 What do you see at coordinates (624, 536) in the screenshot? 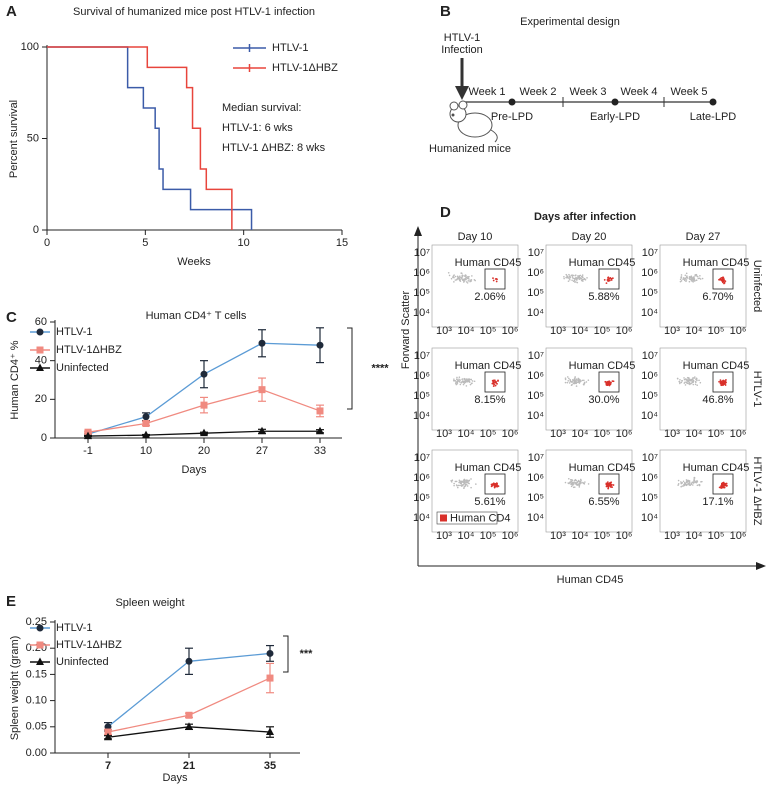
I see `flow-x-tick: 10⁶` at bounding box center [624, 536].